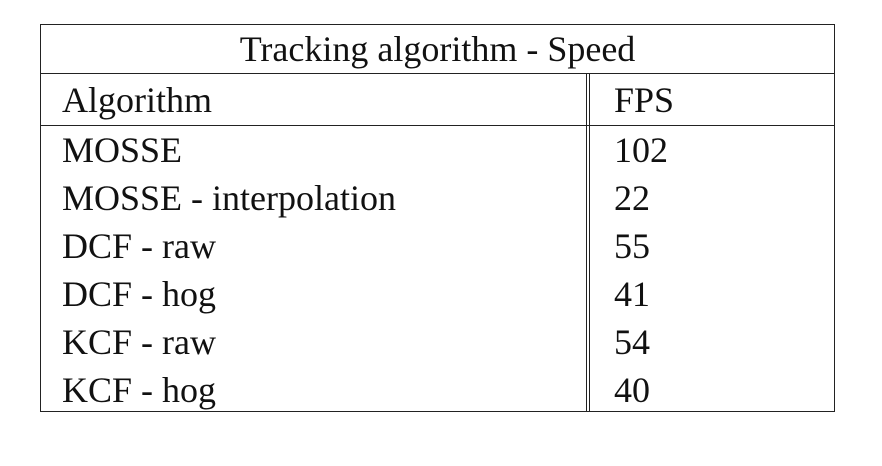 The height and width of the screenshot is (466, 882). I want to click on fps-cell: 22, so click(632, 198).